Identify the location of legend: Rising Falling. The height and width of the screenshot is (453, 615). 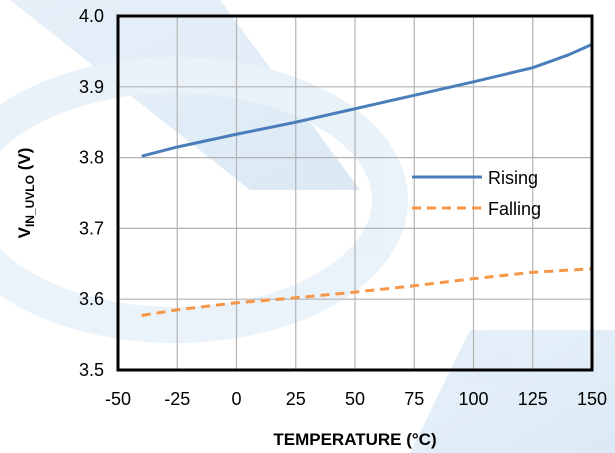
(476, 193).